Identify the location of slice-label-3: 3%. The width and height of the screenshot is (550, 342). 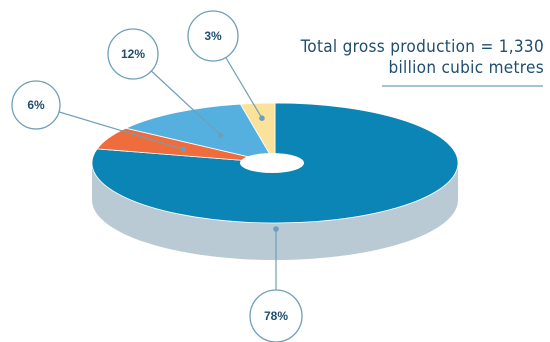
(213, 36).